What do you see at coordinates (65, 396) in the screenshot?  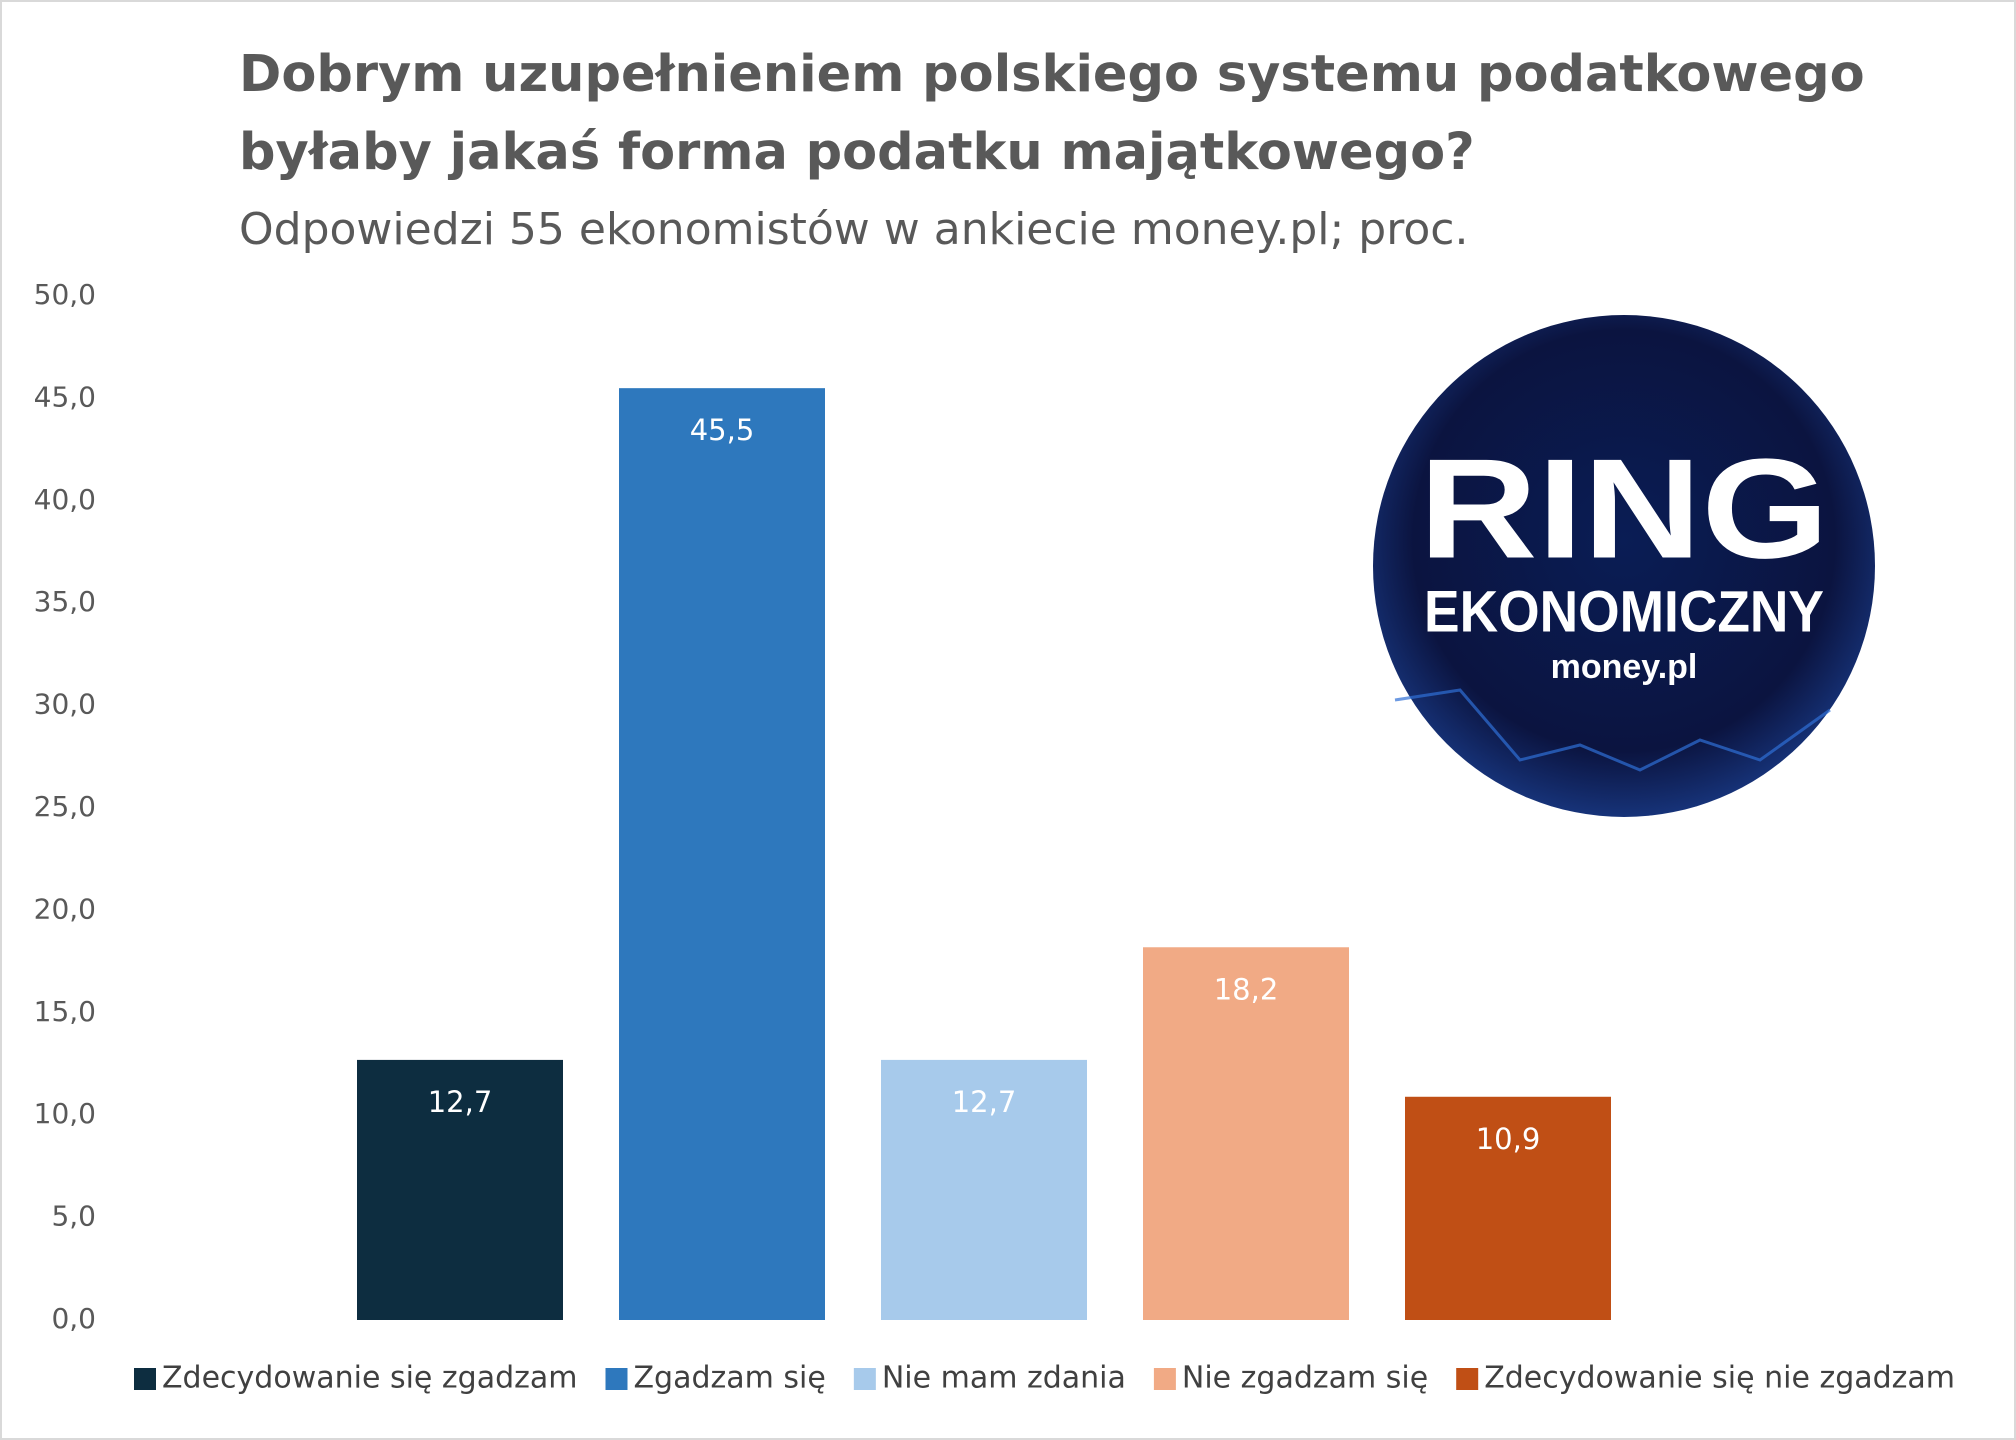 I see `y-tick-label: 45,0` at bounding box center [65, 396].